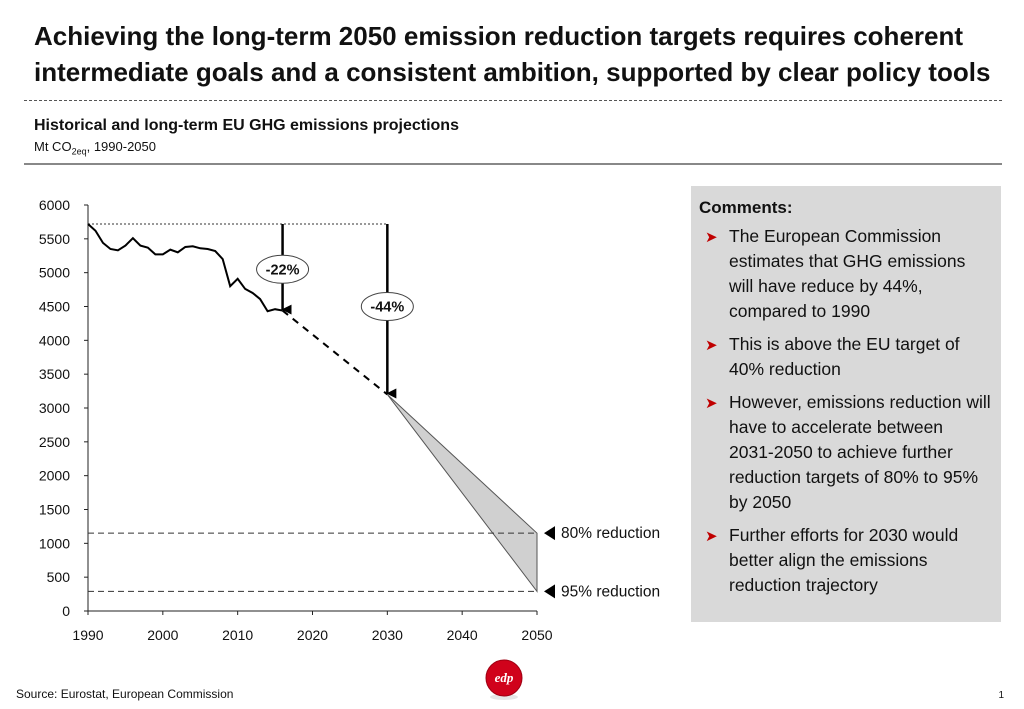  What do you see at coordinates (462, 635) in the screenshot?
I see `x-tick-label: 2040` at bounding box center [462, 635].